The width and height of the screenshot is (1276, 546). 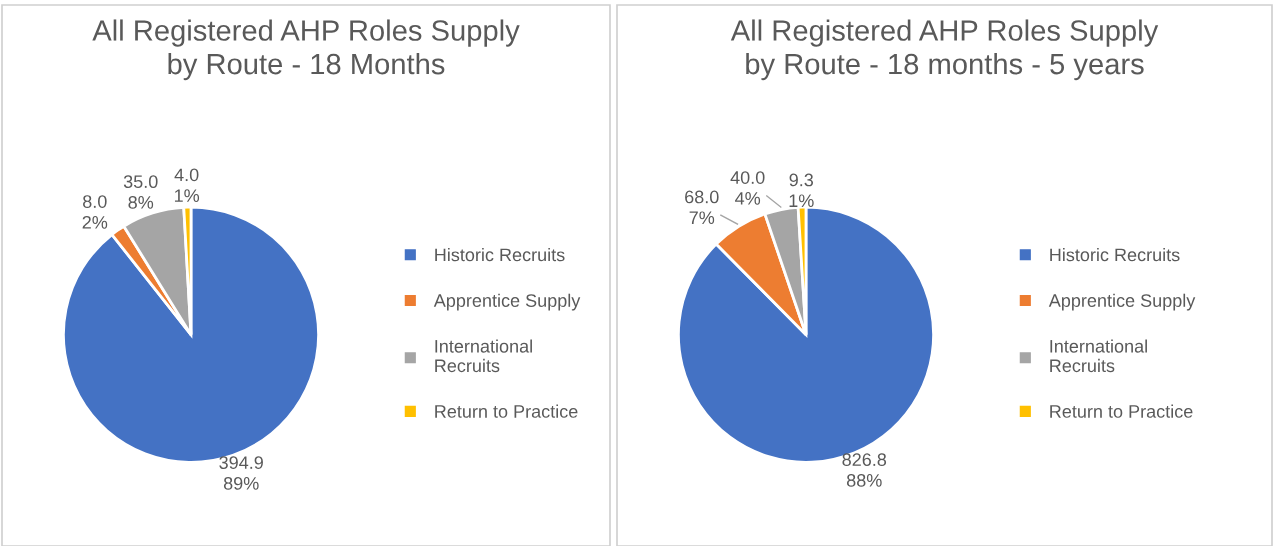 I want to click on pie-slice, so click(x=806, y=334).